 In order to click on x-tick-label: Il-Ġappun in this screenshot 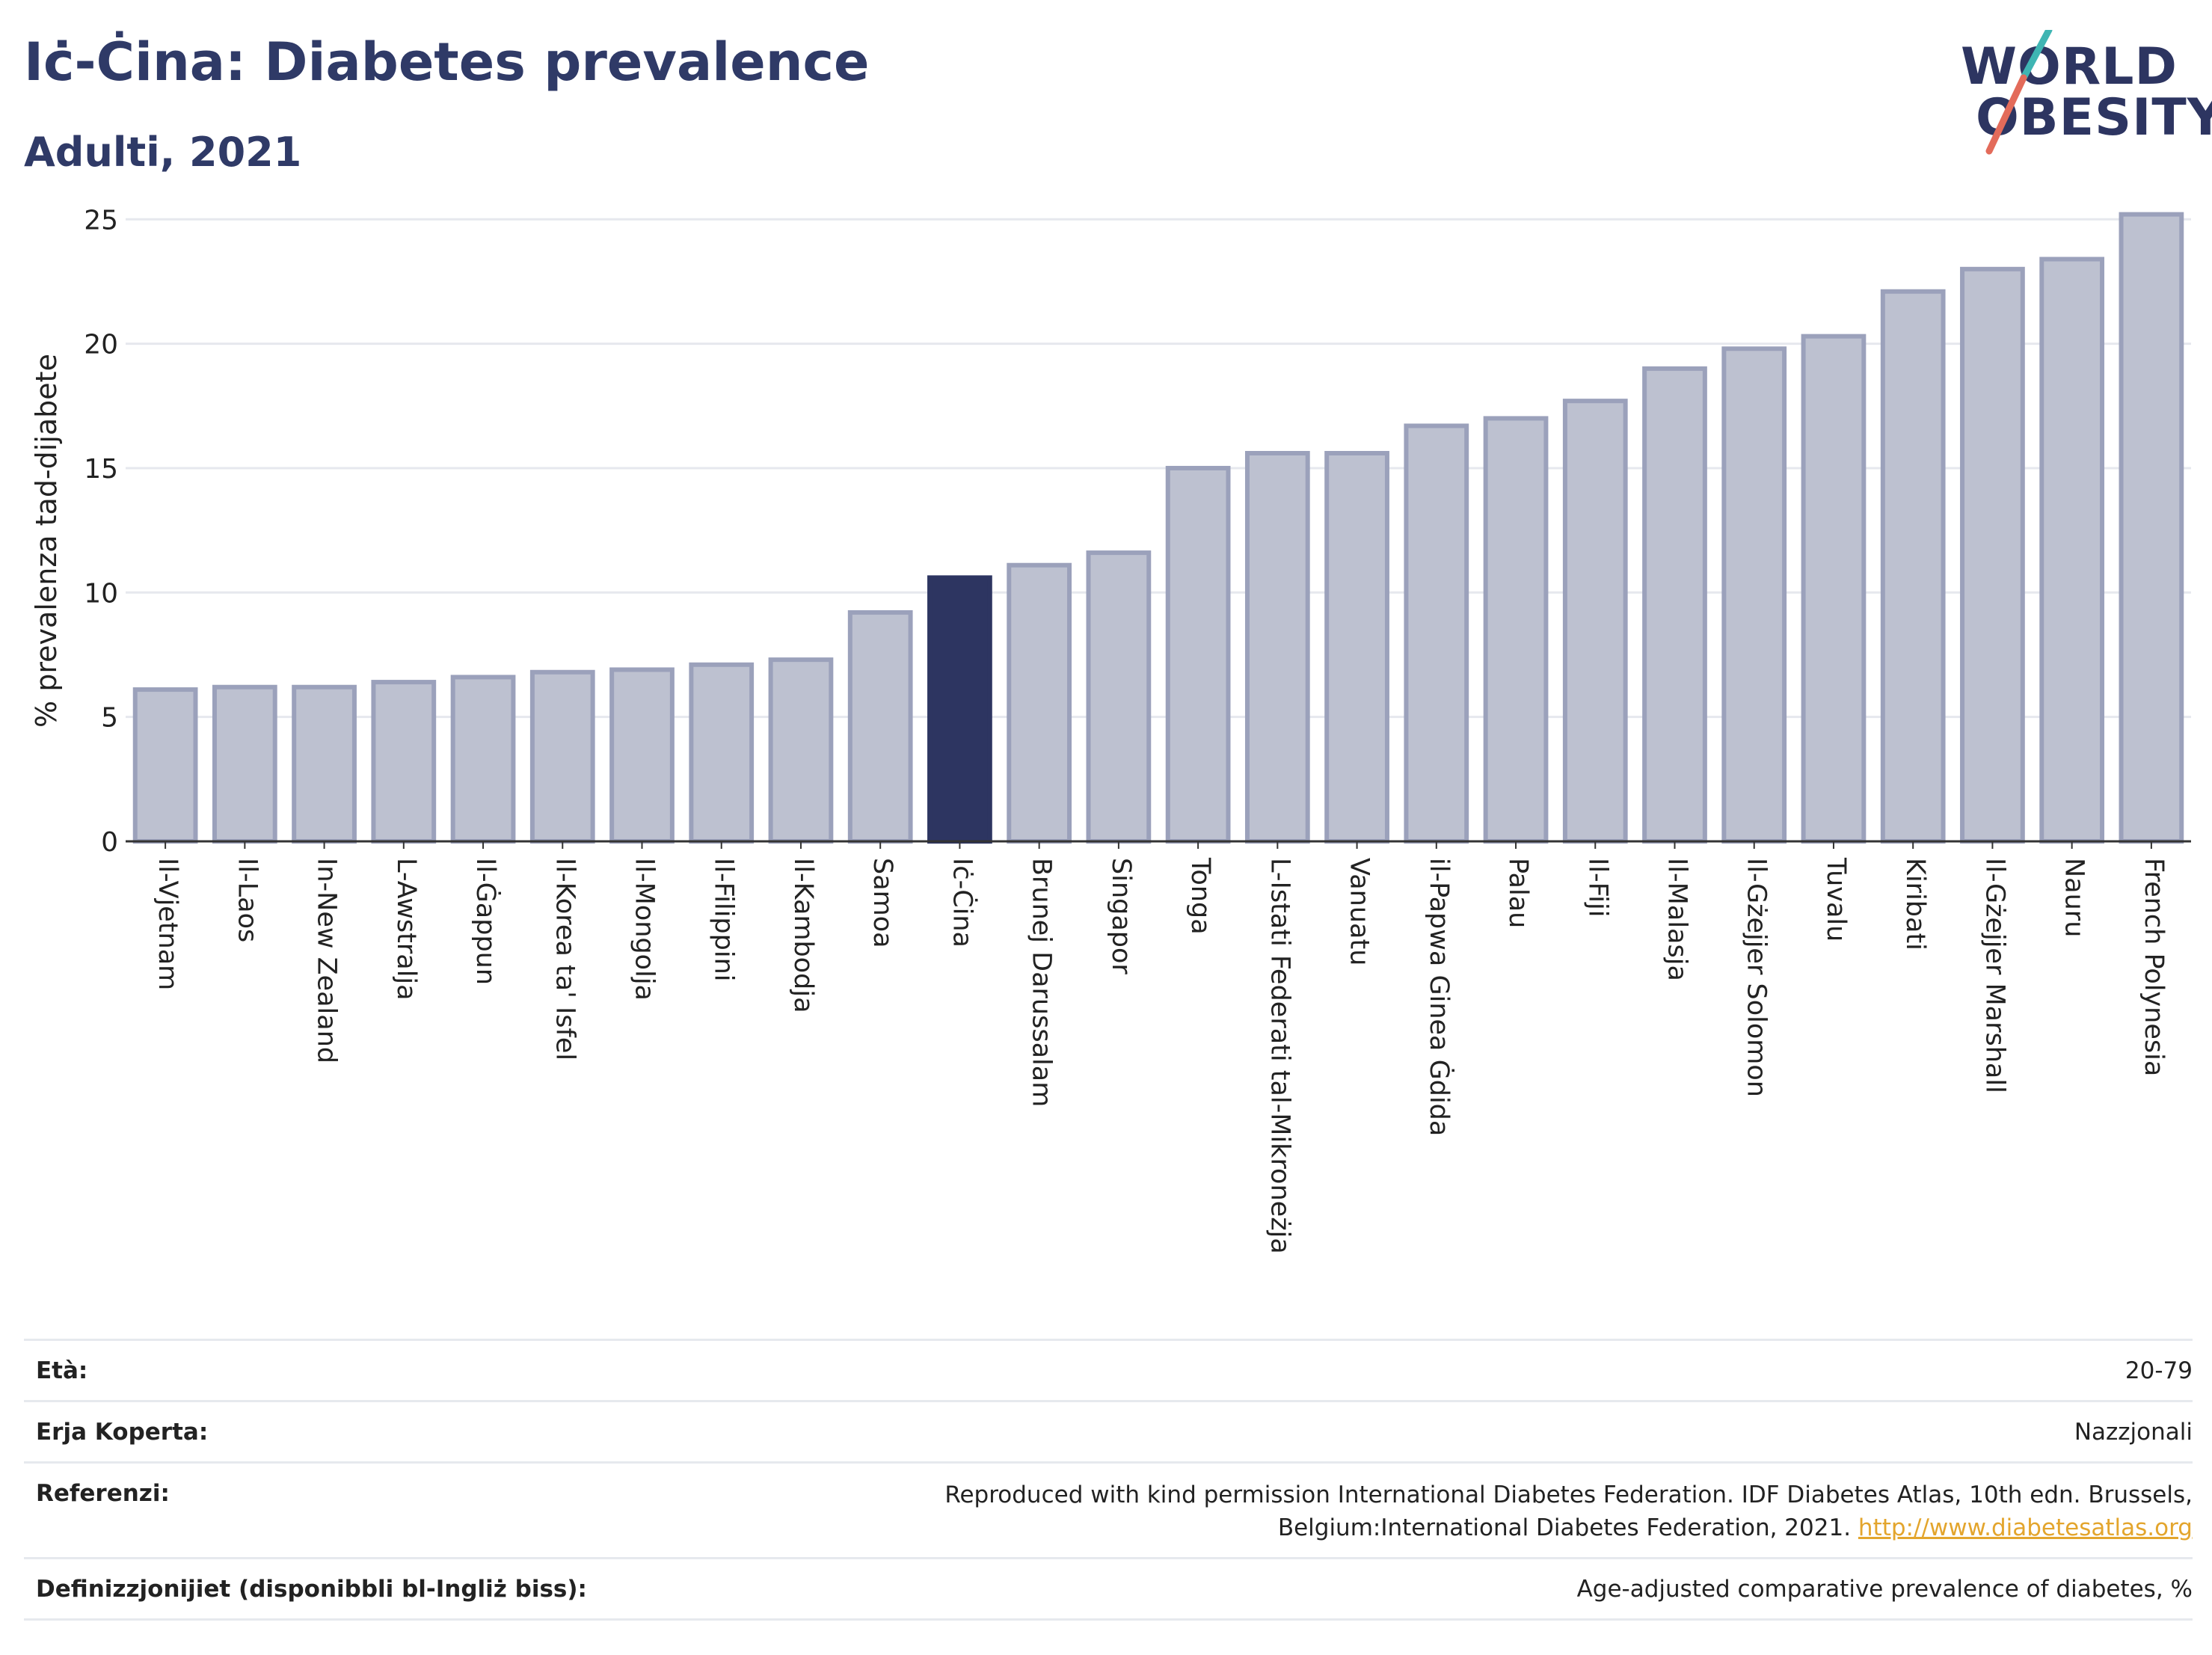, I will do `click(486, 921)`.